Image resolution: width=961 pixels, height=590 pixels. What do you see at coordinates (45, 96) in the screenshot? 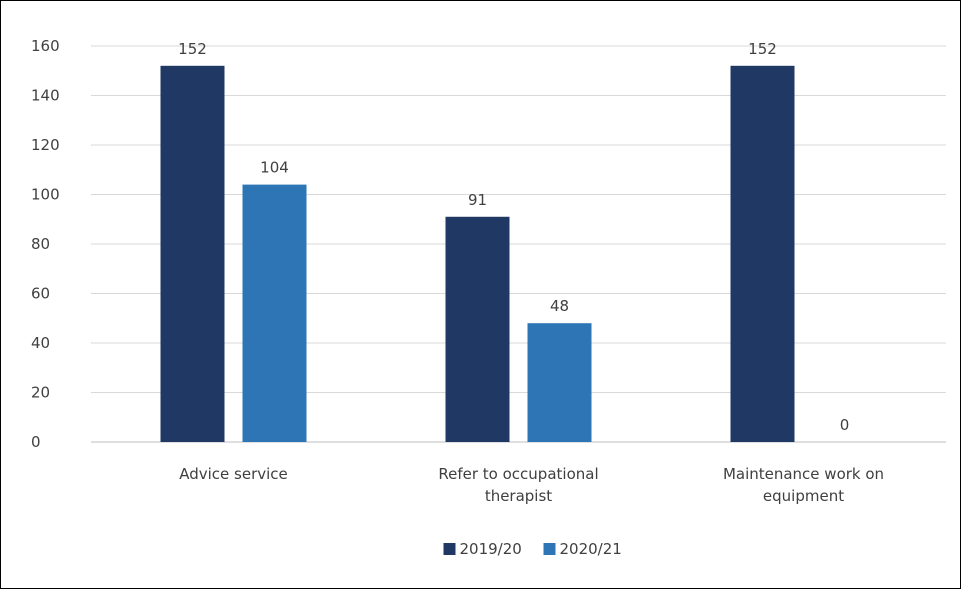
I see `y-tick-label: 140` at bounding box center [45, 96].